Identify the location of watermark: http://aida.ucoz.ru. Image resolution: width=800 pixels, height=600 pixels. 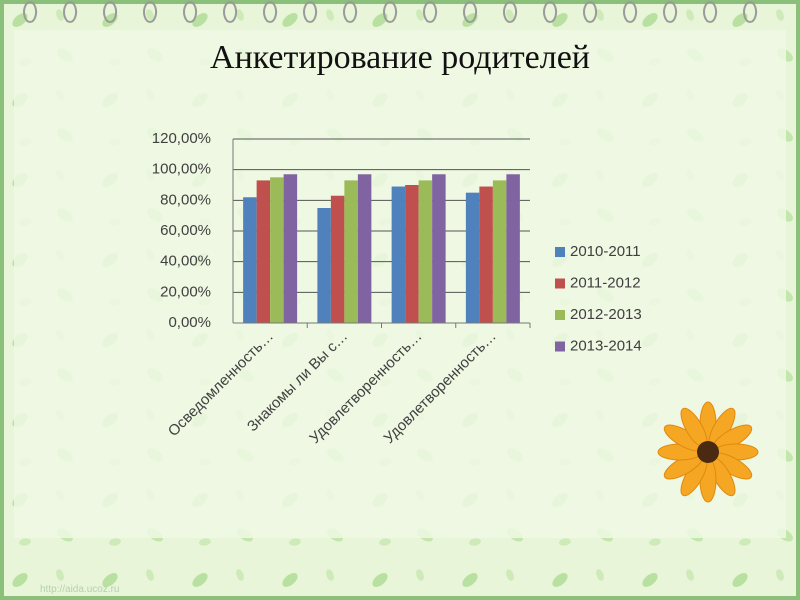
(80, 589).